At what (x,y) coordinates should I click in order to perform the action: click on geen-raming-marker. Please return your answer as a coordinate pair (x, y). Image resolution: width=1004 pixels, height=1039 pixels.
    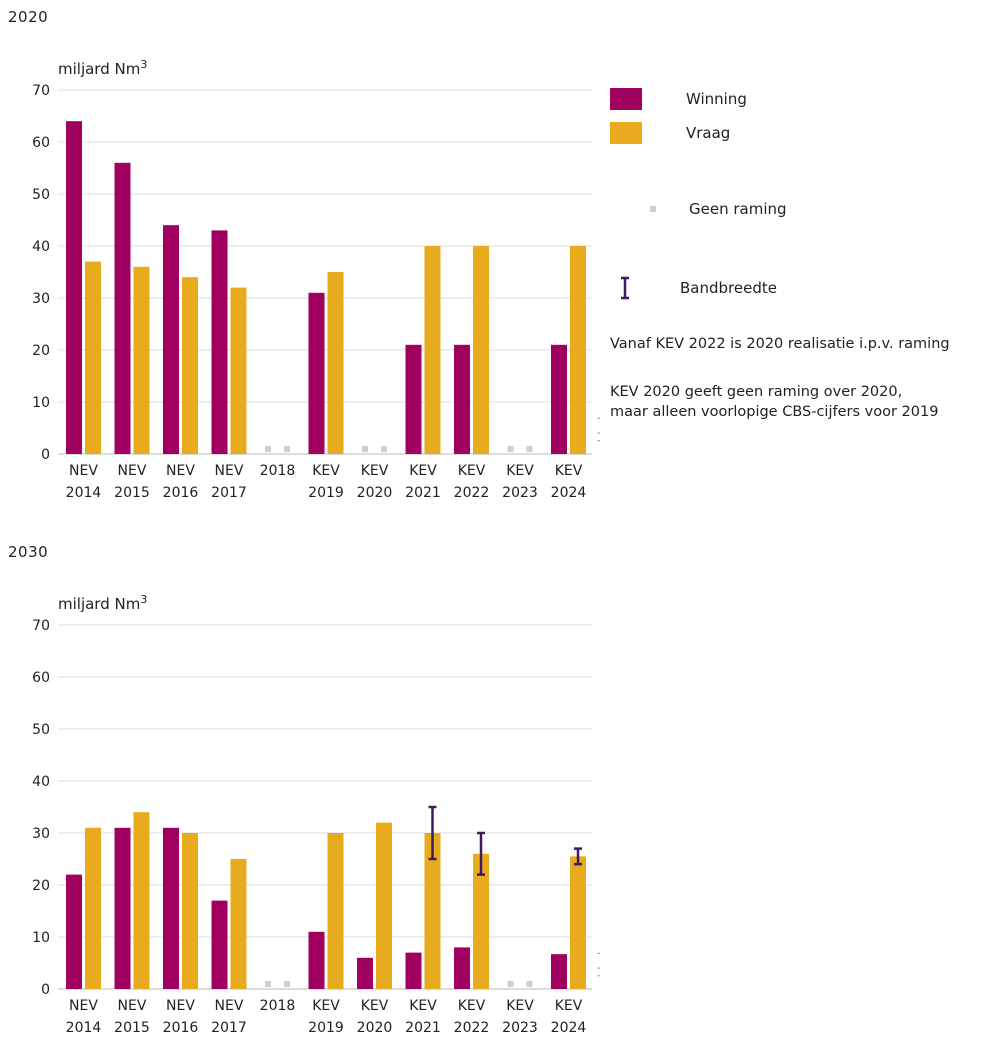
    Looking at the image, I should click on (653, 209).